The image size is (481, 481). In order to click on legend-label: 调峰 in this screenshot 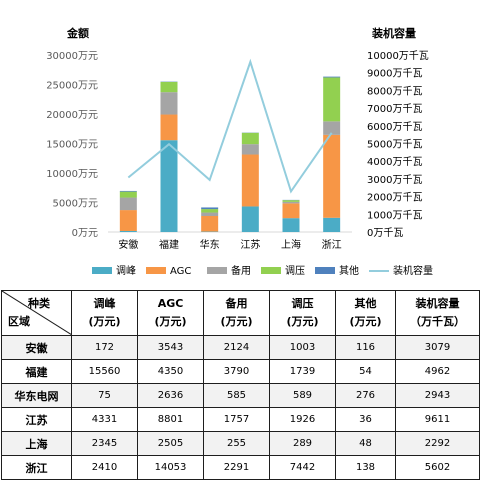, I will do `click(126, 271)`.